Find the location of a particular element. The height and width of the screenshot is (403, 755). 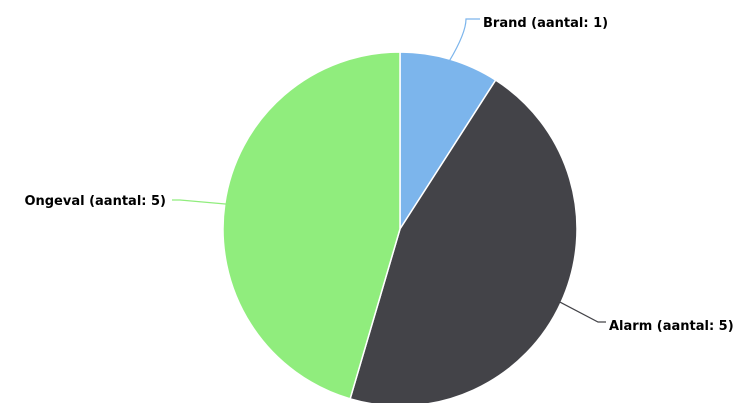

data-label-brand: Brand (aantal: 1) is located at coordinates (545, 23).